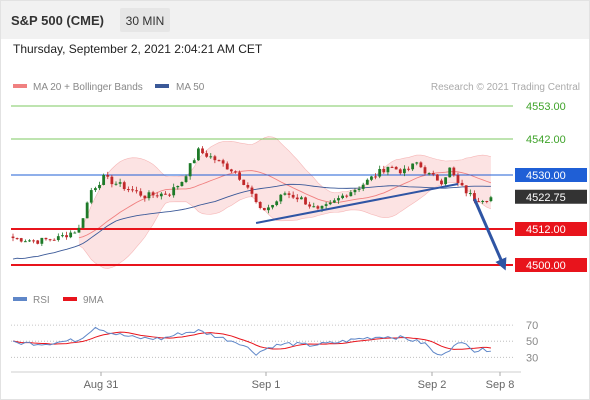  Describe the element at coordinates (101, 385) in the screenshot. I see `time-tick-label: Aug 31` at that location.